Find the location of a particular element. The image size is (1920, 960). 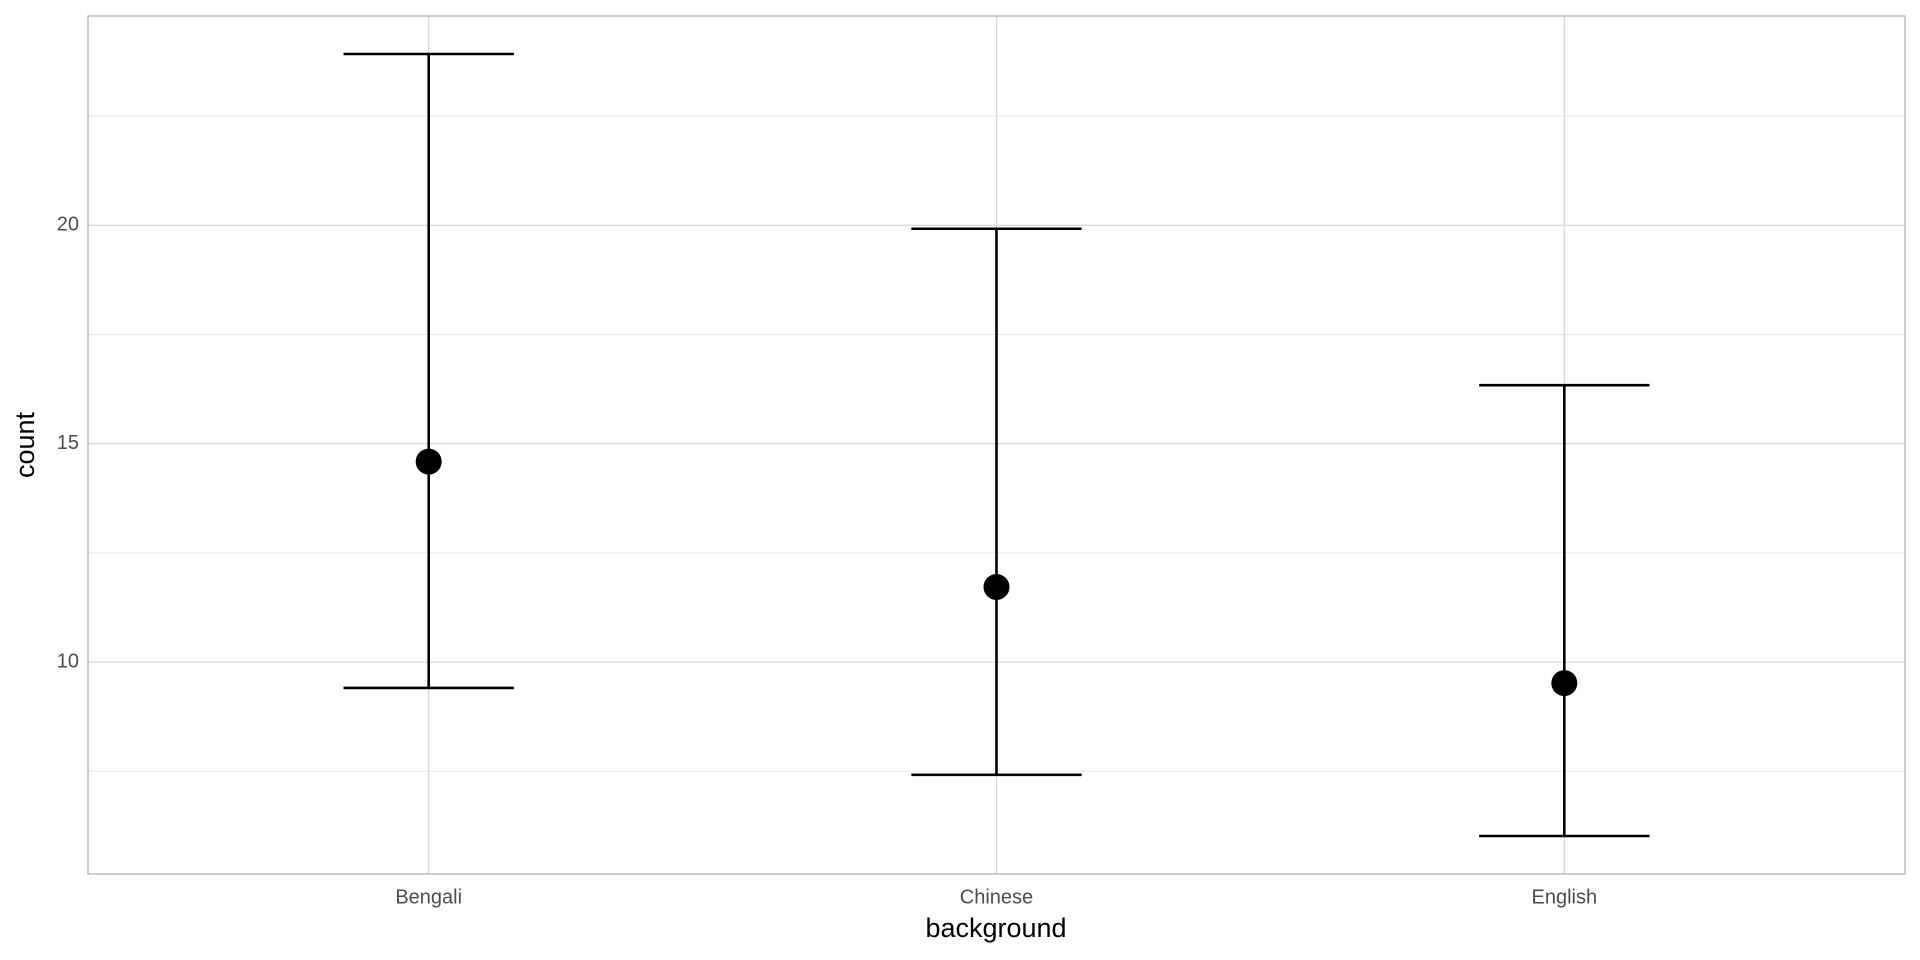

y-axis-title: count is located at coordinates (25, 444).